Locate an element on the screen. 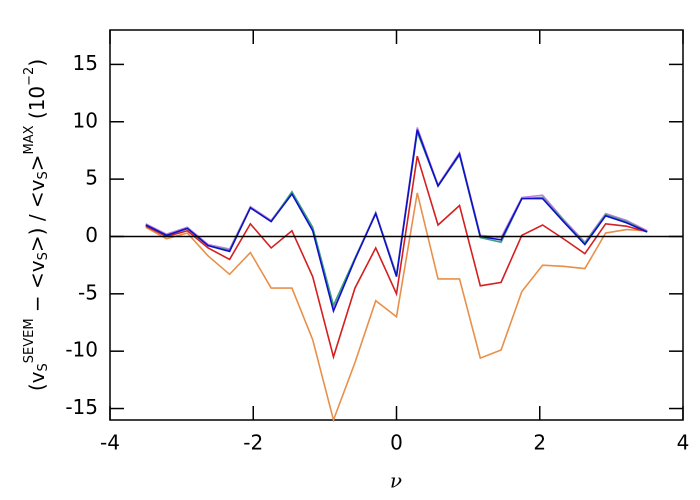 Image resolution: width=700 pixels, height=500 pixels. y-label-part: MAX is located at coordinates (29, 139).